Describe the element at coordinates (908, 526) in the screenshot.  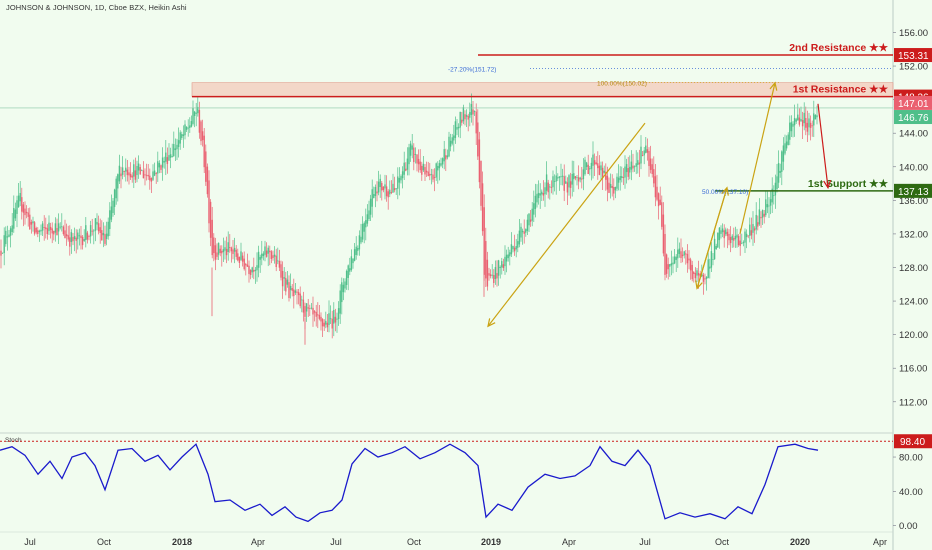
I see `stoch-tick-label: 0.00` at that location.